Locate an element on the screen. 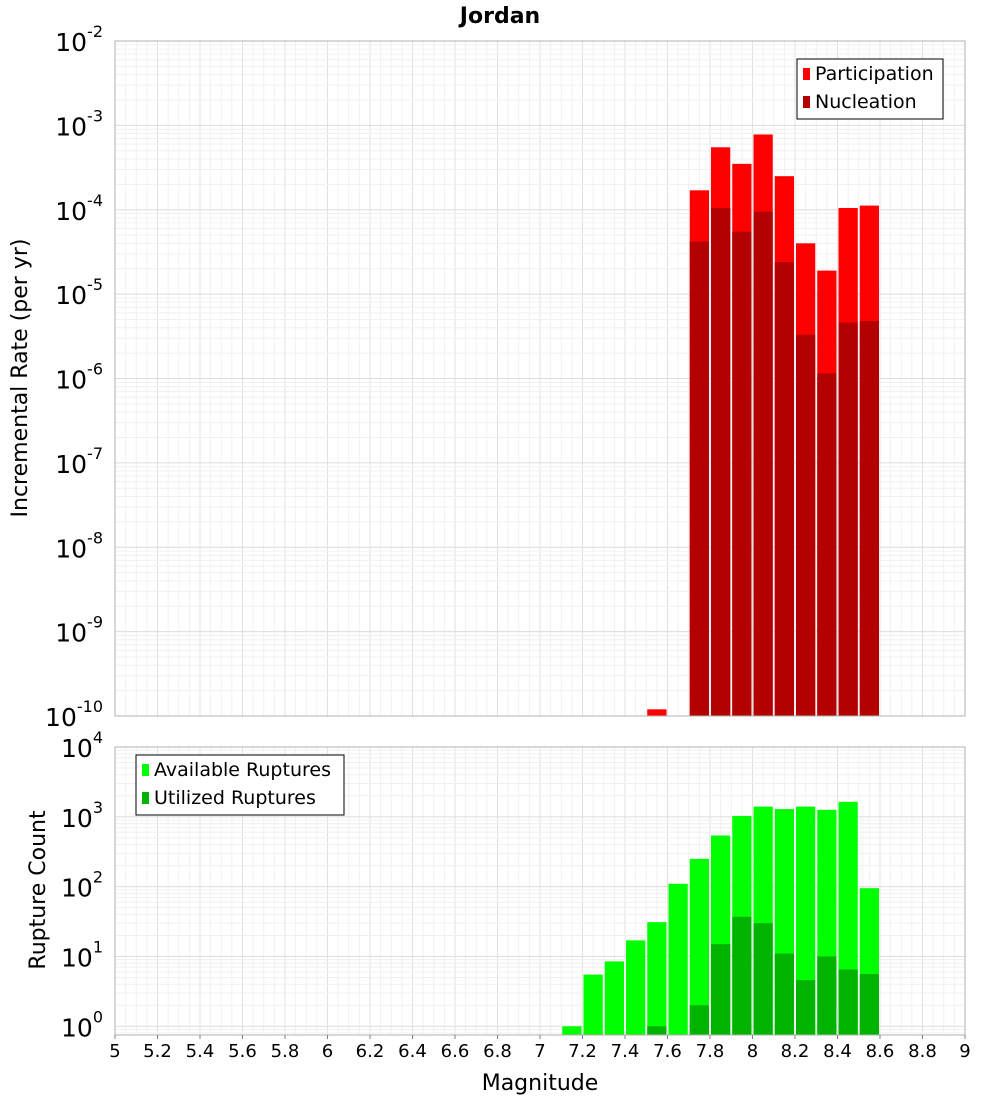  rate-y-tick-label: 10⁻³ is located at coordinates (79, 123).